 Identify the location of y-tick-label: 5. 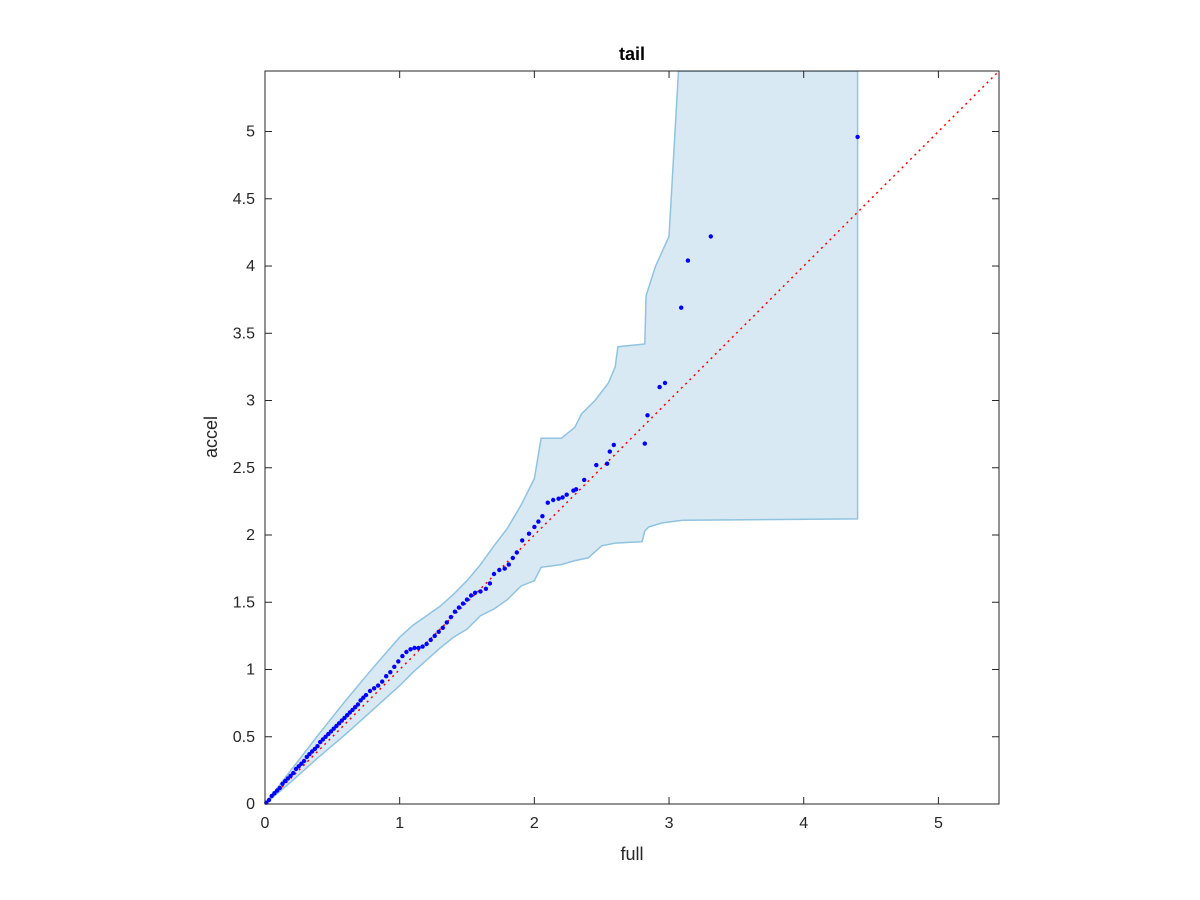
(250, 132).